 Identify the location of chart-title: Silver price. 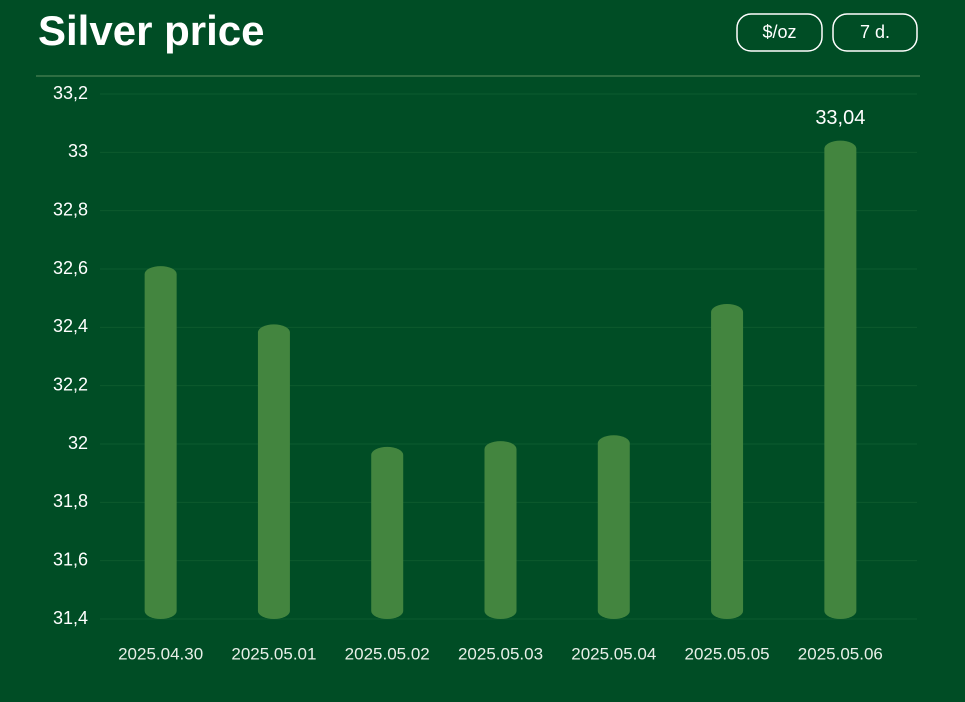
(151, 30).